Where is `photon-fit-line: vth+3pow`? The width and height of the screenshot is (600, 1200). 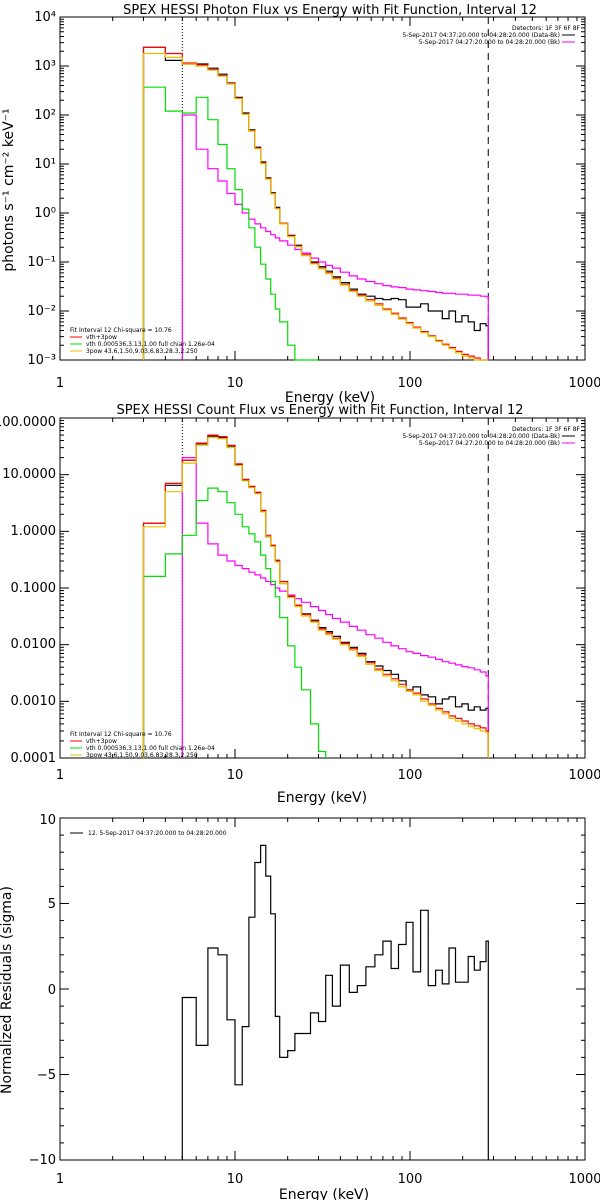
photon-fit-line: vth+3pow is located at coordinates (101, 337).